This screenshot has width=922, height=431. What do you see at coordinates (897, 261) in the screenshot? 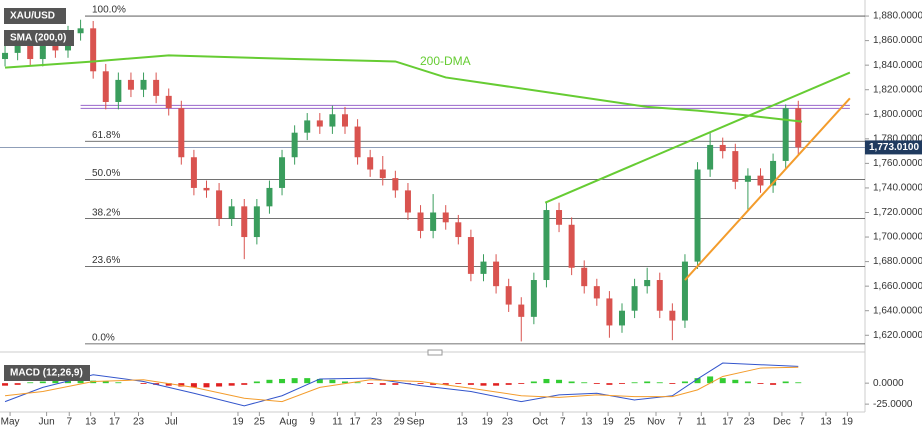
I see `y-tick-label: 1,680.0000` at bounding box center [897, 261].